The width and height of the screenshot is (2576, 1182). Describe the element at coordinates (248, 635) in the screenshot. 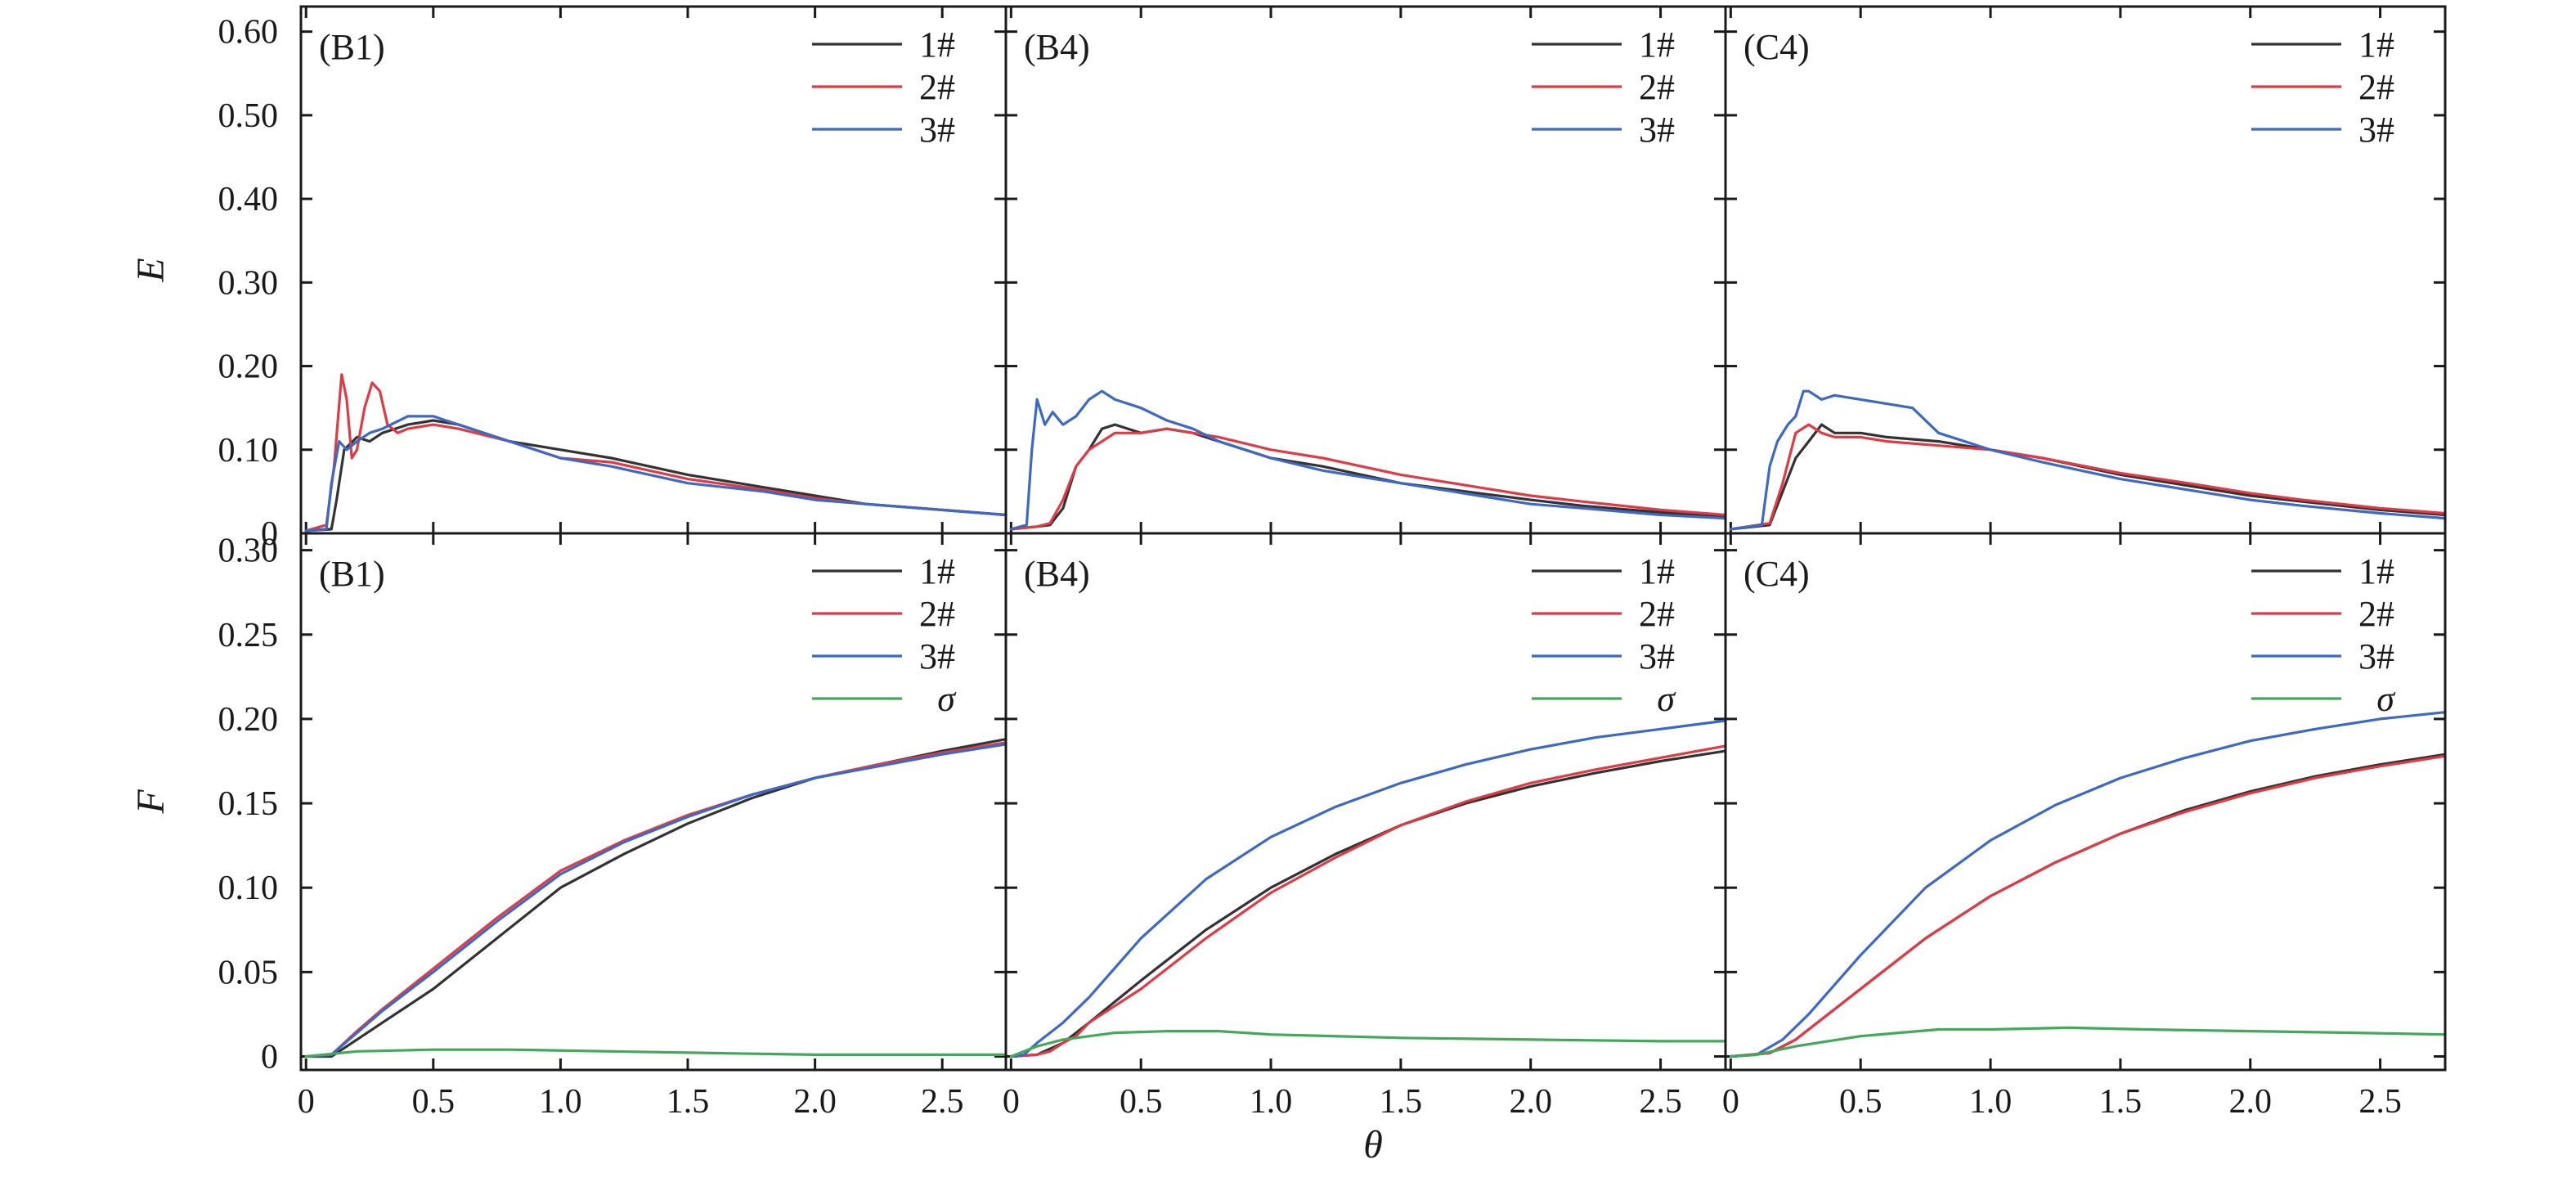

I see `y-tick-label: 0.25` at that location.